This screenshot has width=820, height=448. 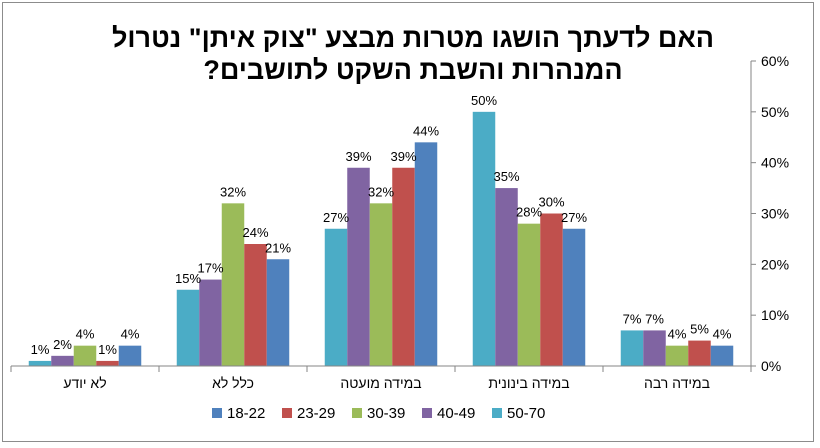 What do you see at coordinates (130, 334) in the screenshot?
I see `data-label-18-22-cat-4: 4%` at bounding box center [130, 334].